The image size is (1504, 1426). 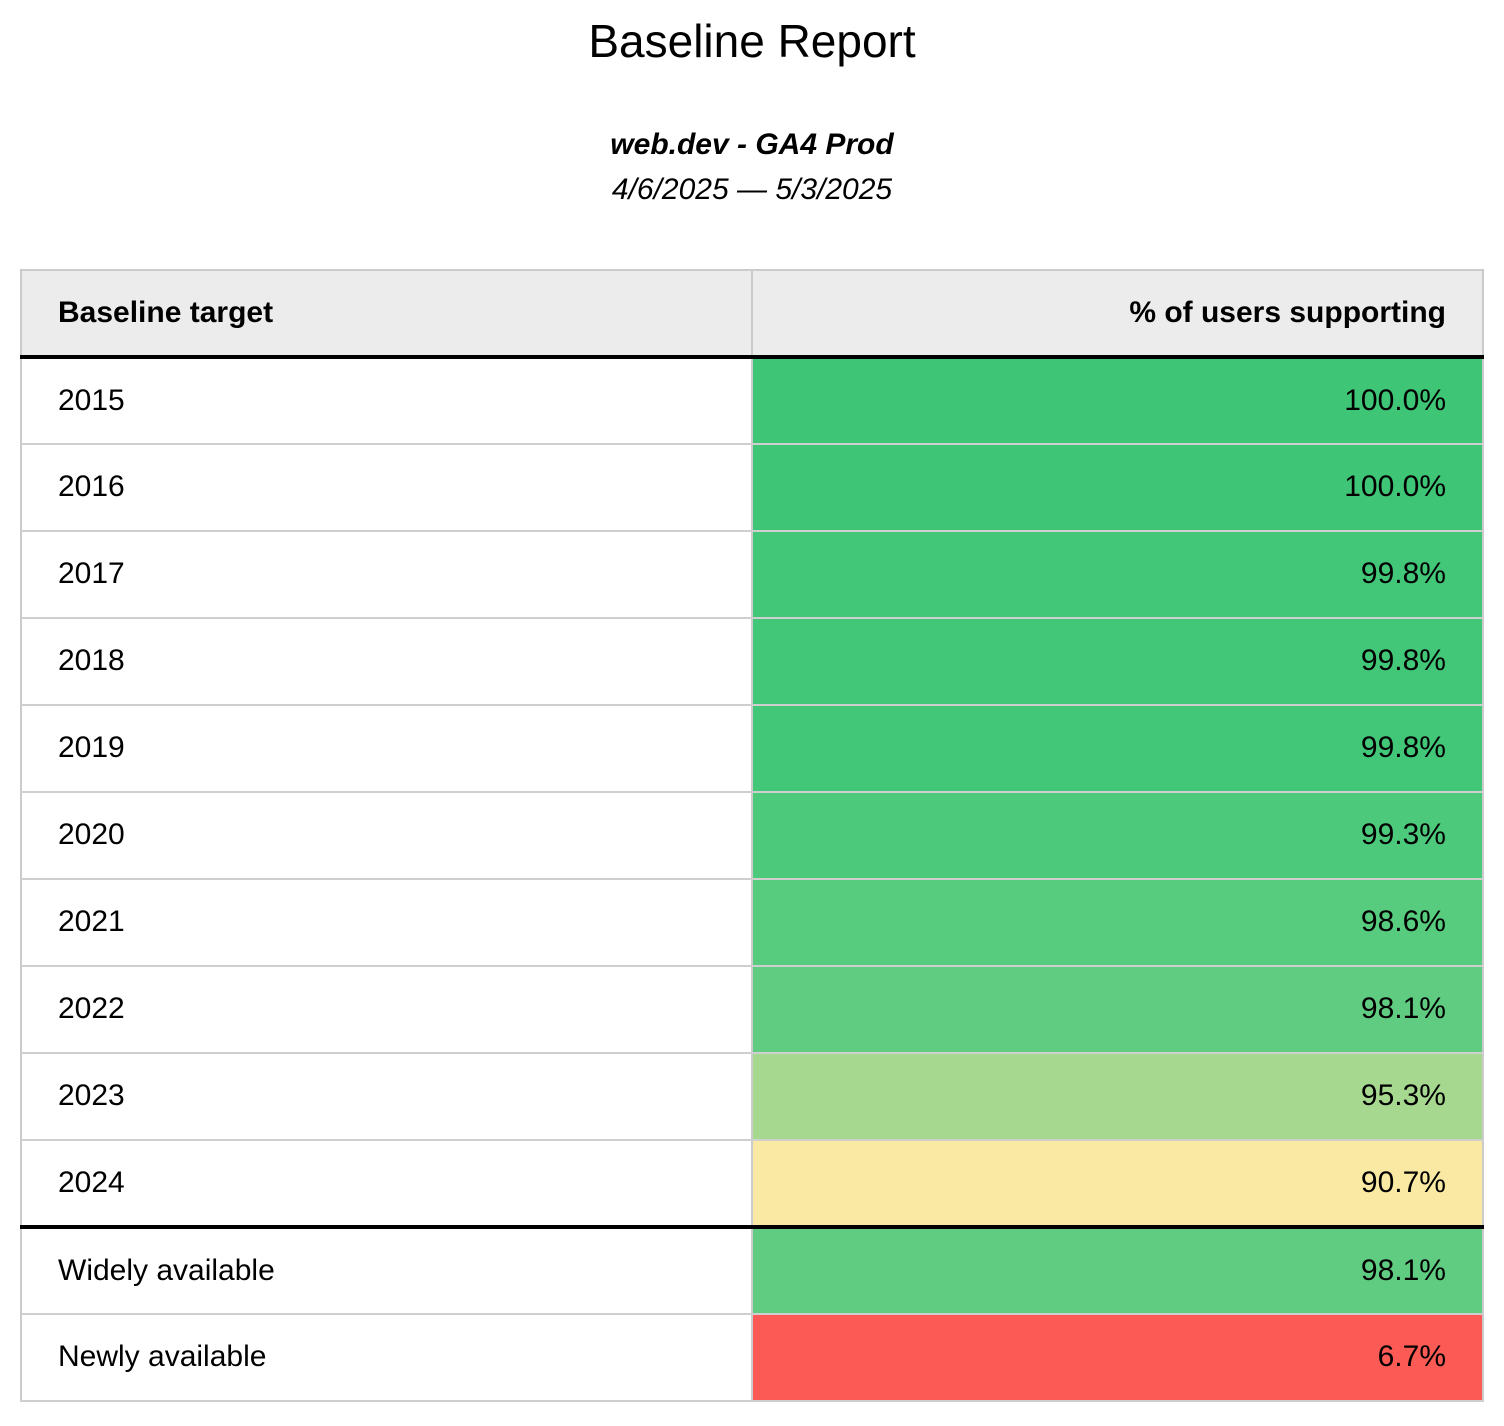 I want to click on row-value: 98.6%, so click(x=1117, y=922).